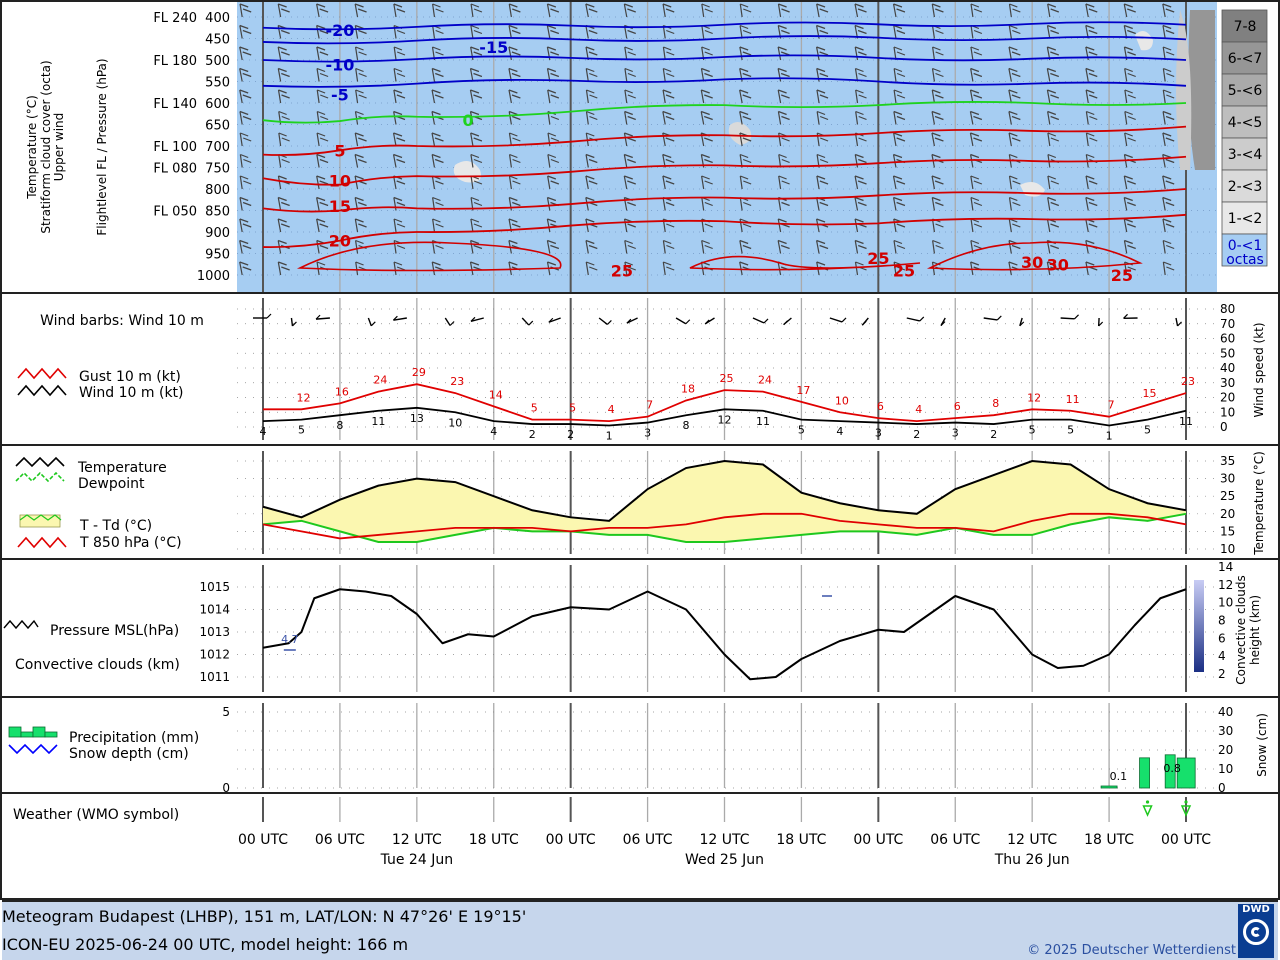  Describe the element at coordinates (40, 521) in the screenshot. I see `t-td-legend-swatch` at that location.